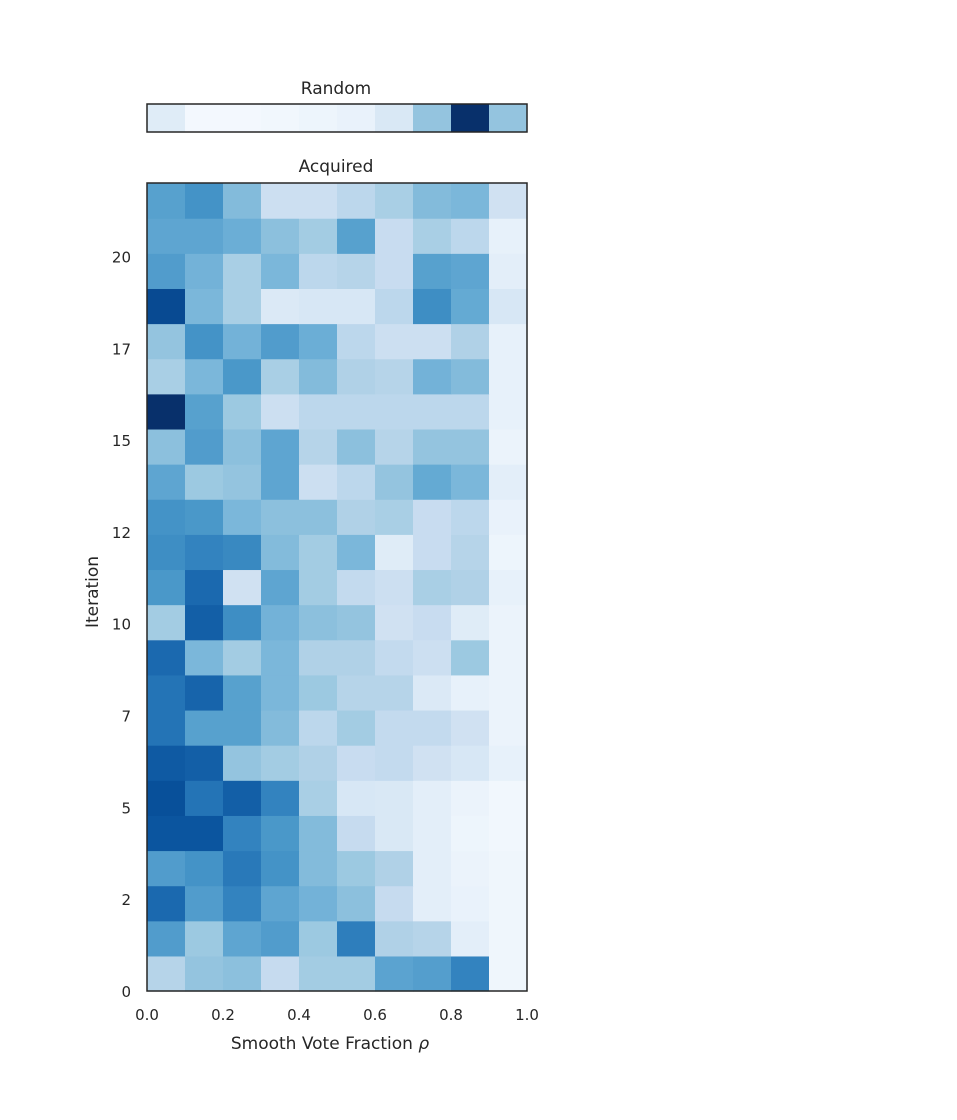  What do you see at coordinates (242, 118) in the screenshot?
I see `random-cell` at bounding box center [242, 118].